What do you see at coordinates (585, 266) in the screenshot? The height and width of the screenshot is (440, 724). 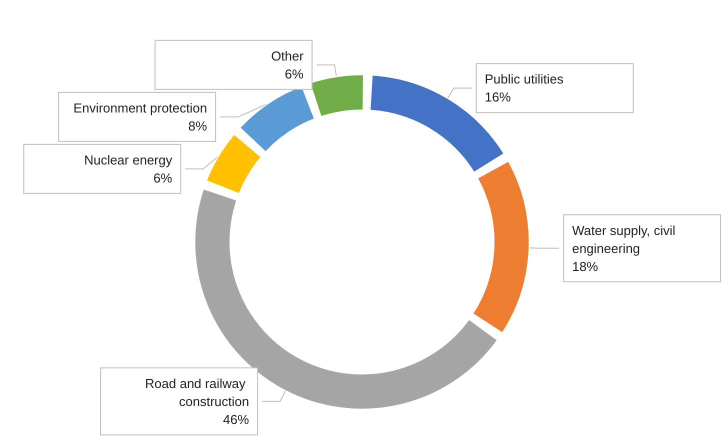 I see `data-label: 18%` at bounding box center [585, 266].